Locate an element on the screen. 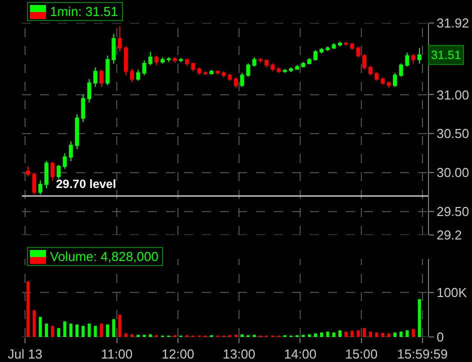  x-tick-label: 12:00 is located at coordinates (178, 354).